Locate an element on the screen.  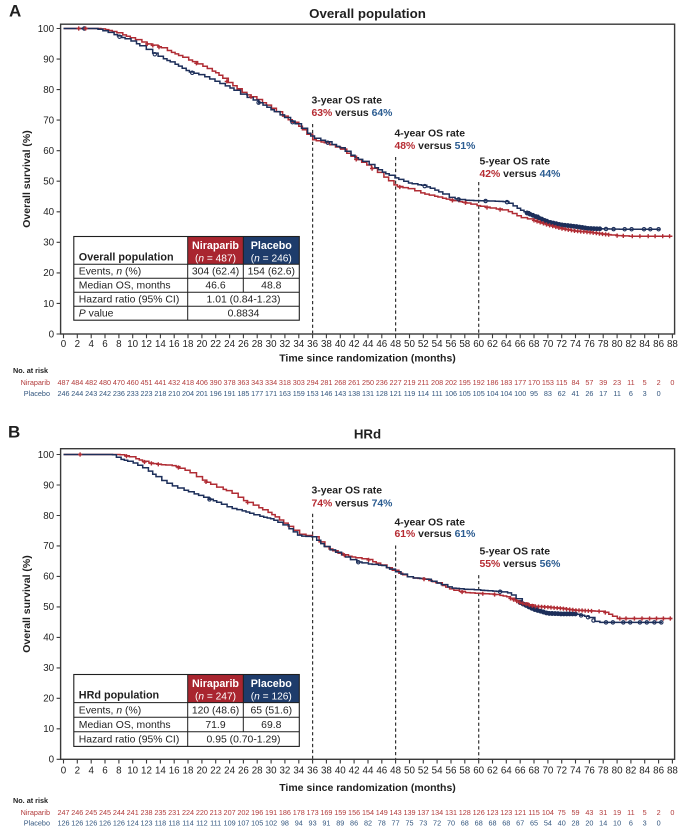
svg-text: HRd population is located at coordinates (119, 696).